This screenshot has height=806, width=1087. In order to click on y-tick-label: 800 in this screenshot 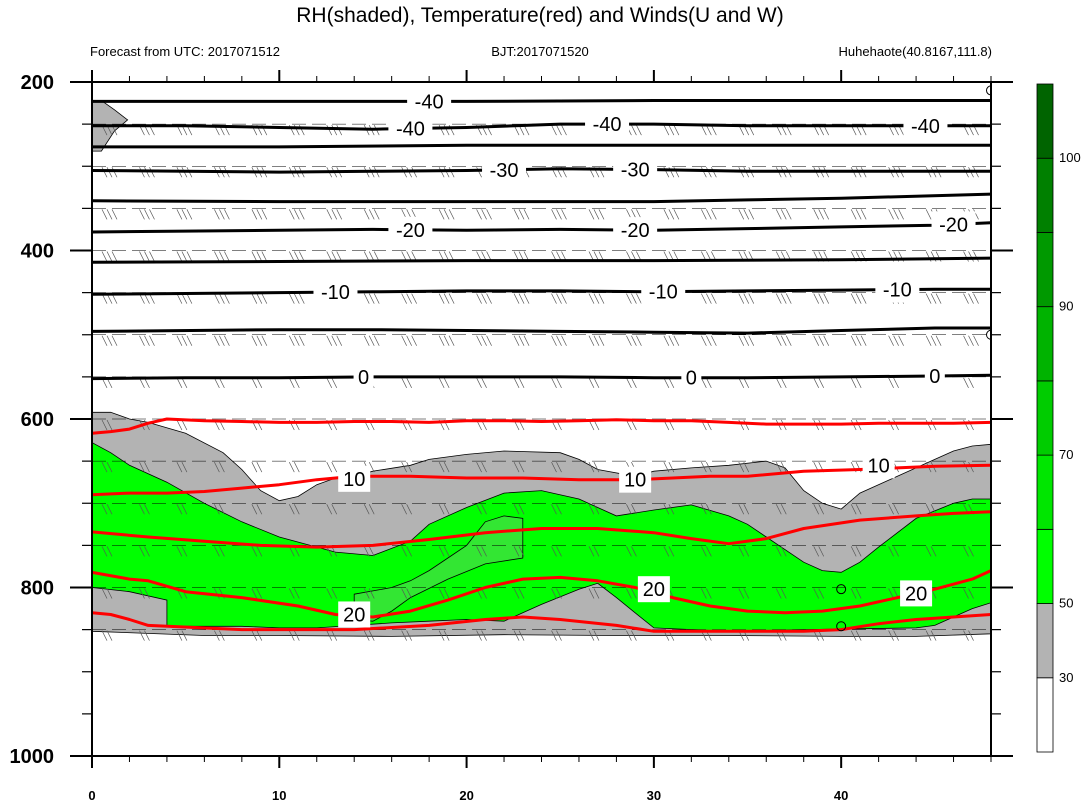, I will do `click(37, 589)`.